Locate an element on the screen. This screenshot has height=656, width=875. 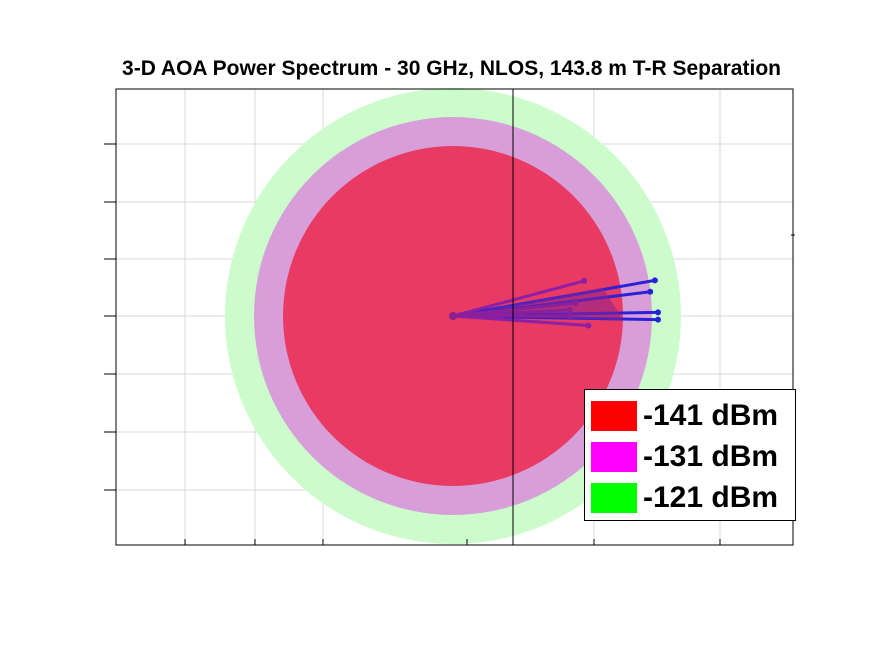
legend: -141 dBm -131 dBm -121 dBm is located at coordinates (690, 455).